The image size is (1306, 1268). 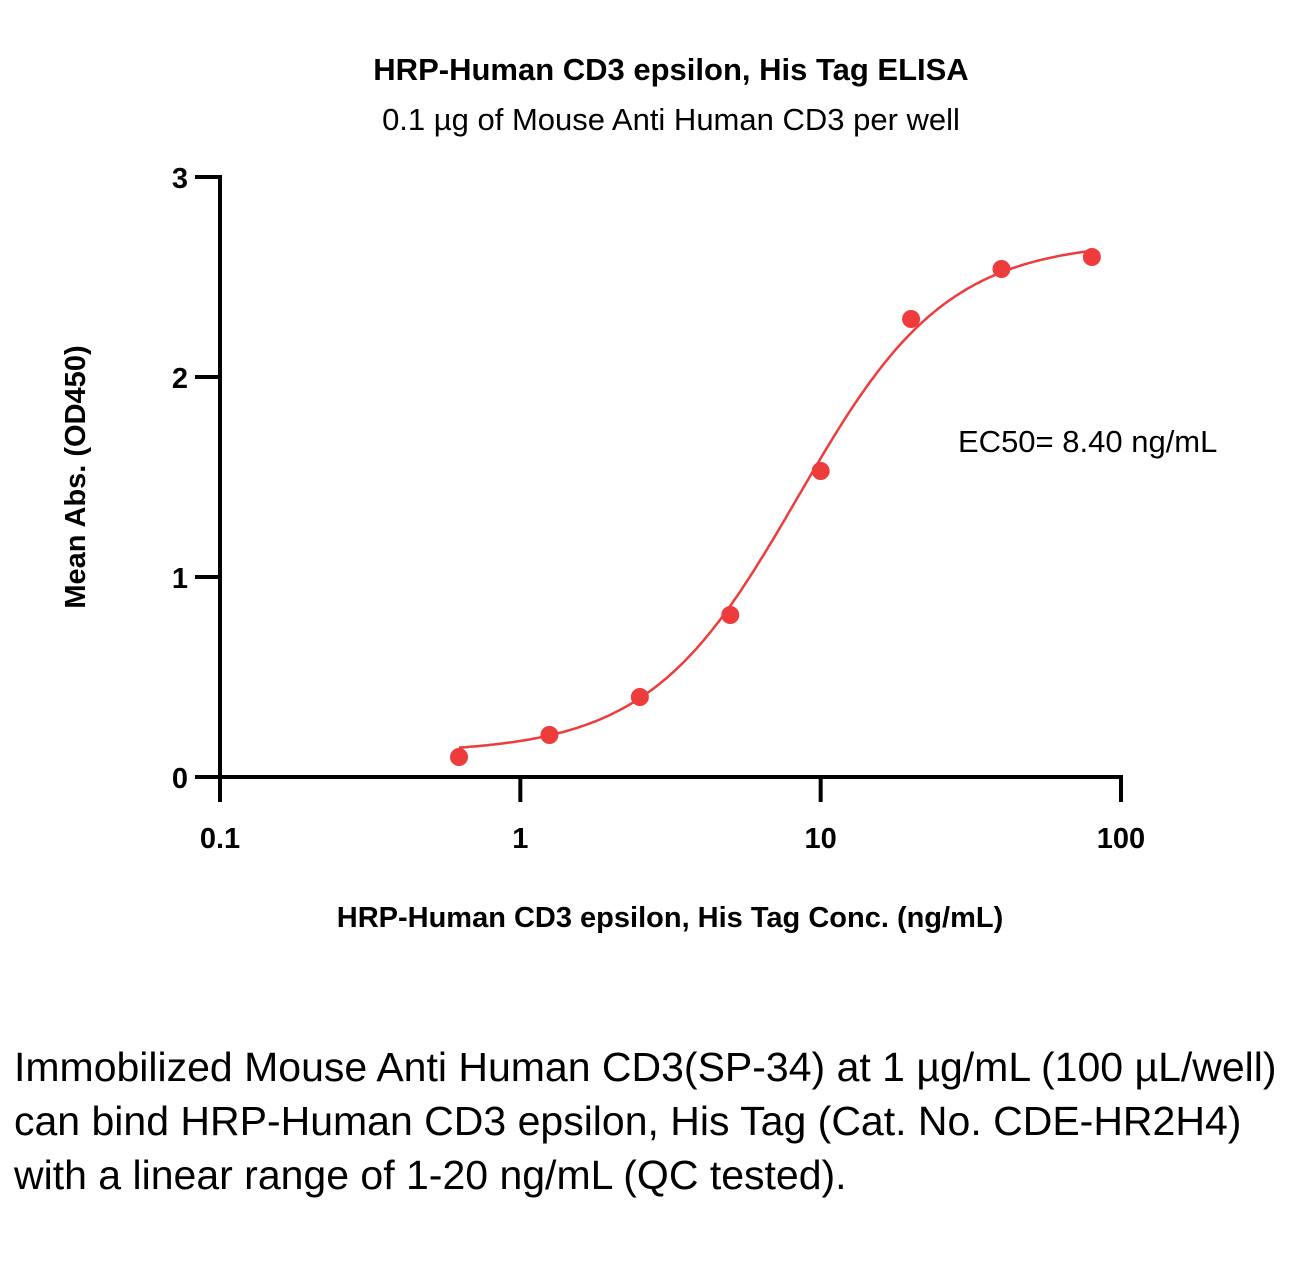 I want to click on y-tick-label: 1, so click(x=180, y=579).